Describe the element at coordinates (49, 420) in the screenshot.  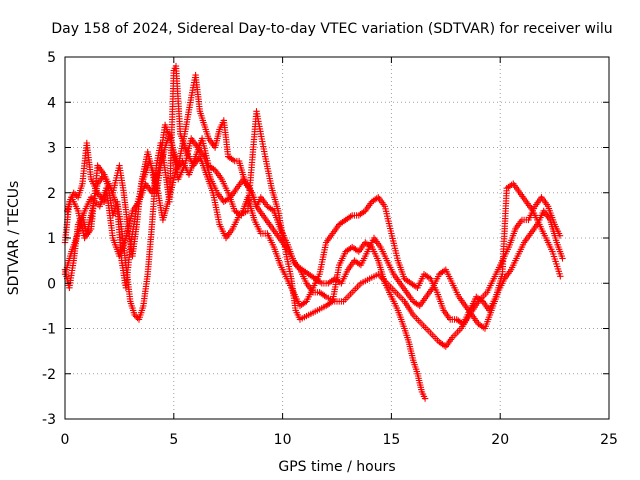
I see `y-tick-label: -3` at that location.